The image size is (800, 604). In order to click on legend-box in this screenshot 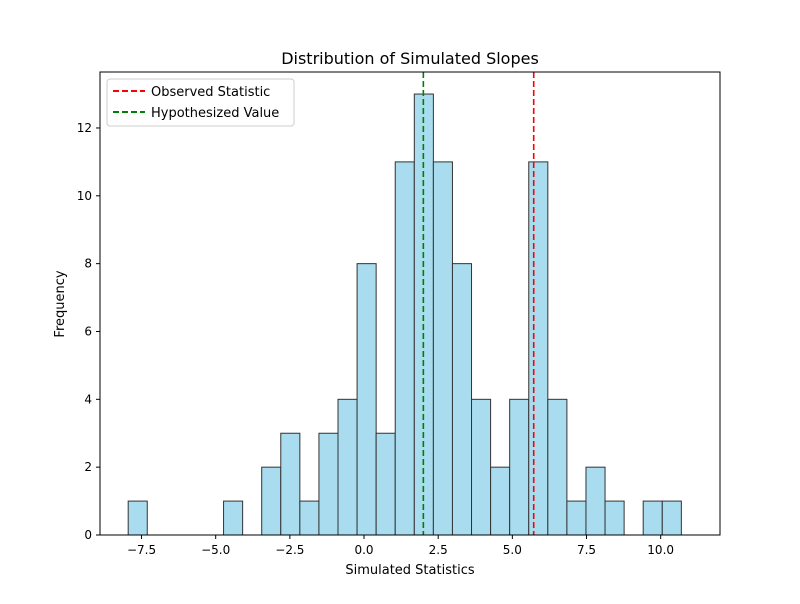, I will do `click(200, 102)`.